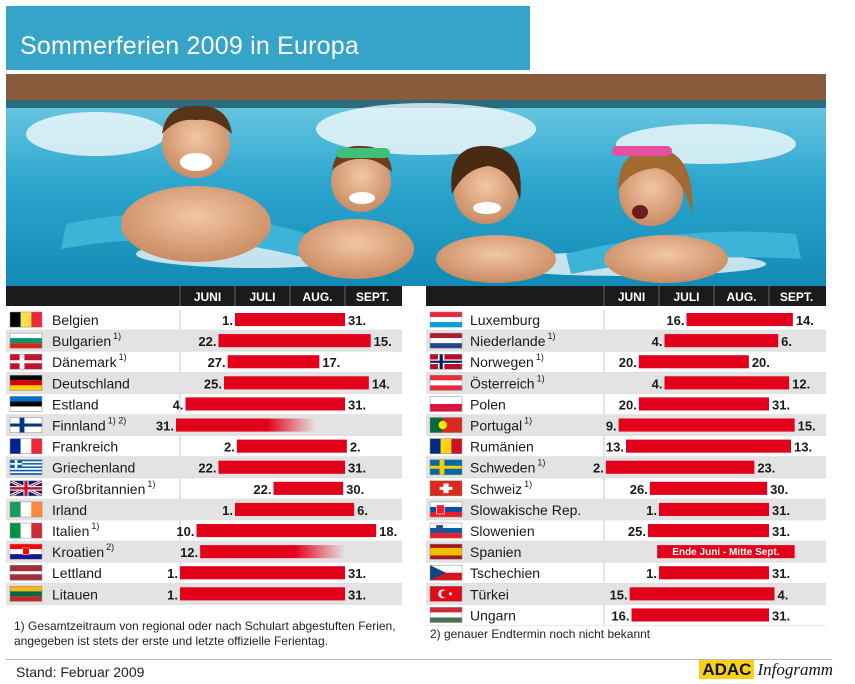 Image resolution: width=855 pixels, height=684 pixels. What do you see at coordinates (619, 594) in the screenshot?
I see `start-date-label: 15.` at bounding box center [619, 594].